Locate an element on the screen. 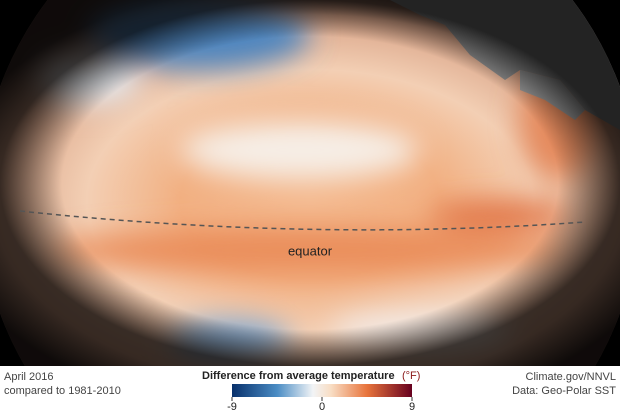 This screenshot has width=620, height=413. baseline: compared to 1981-2010 is located at coordinates (62, 391).